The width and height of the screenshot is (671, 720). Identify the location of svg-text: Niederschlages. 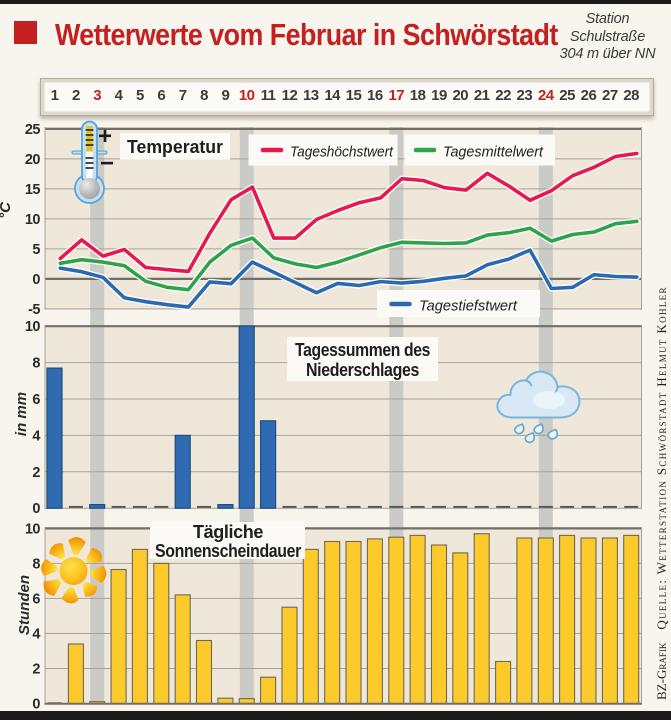
(362, 369).